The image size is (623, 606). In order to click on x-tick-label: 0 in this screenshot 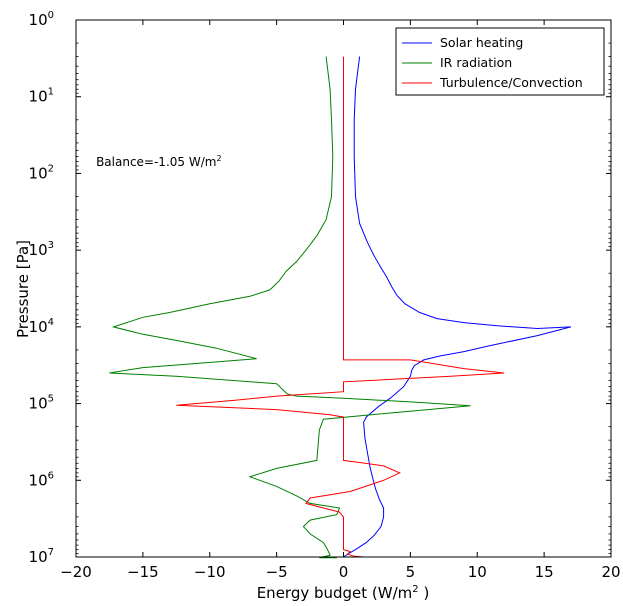, I will do `click(344, 572)`.